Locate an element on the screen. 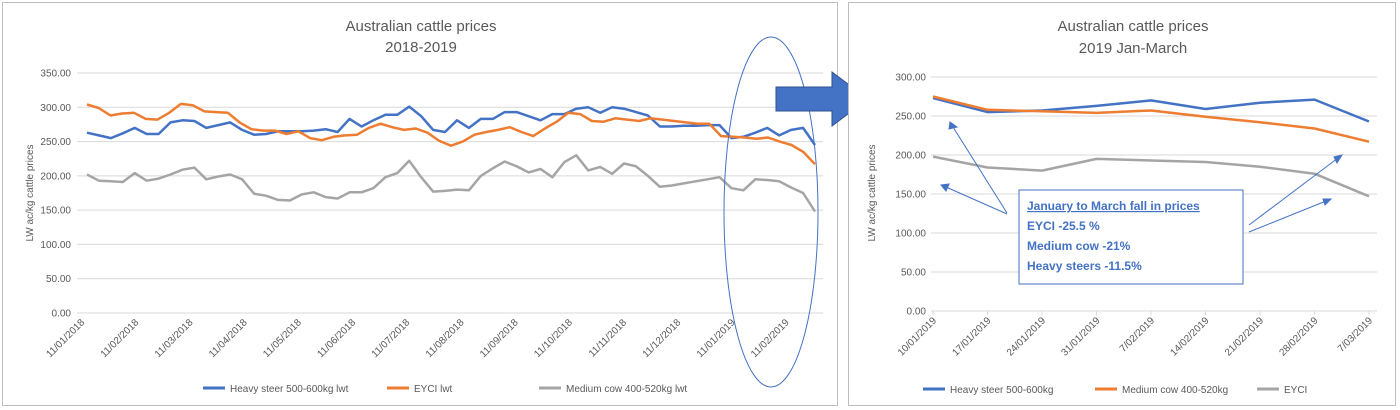 The image size is (1400, 410). x-tick-label: 31/01/2019 is located at coordinates (1080, 336).